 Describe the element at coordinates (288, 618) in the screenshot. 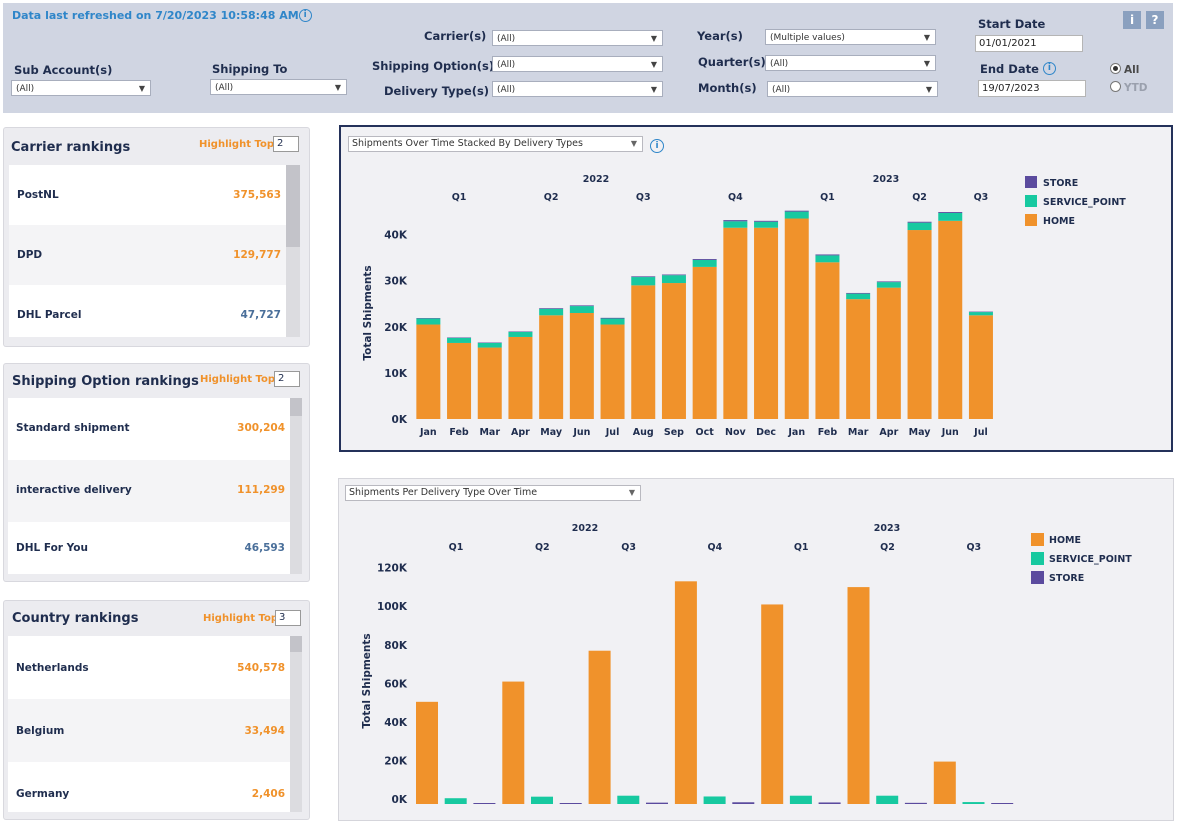

I see `highlight-top-input: 3` at that location.